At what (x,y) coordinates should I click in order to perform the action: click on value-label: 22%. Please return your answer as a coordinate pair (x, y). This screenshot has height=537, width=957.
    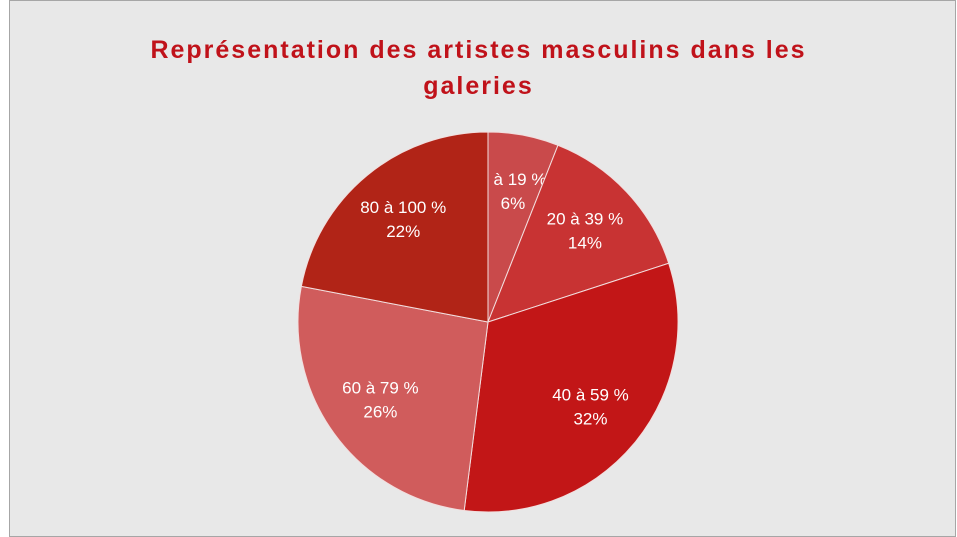
    Looking at the image, I should click on (403, 231).